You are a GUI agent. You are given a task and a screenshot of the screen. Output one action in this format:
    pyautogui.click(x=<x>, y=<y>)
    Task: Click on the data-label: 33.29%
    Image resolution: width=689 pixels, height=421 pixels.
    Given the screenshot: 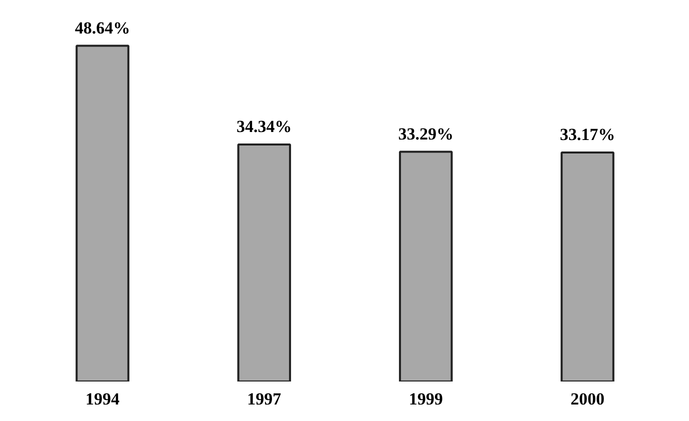 What is the action you would take?
    pyautogui.click(x=426, y=134)
    